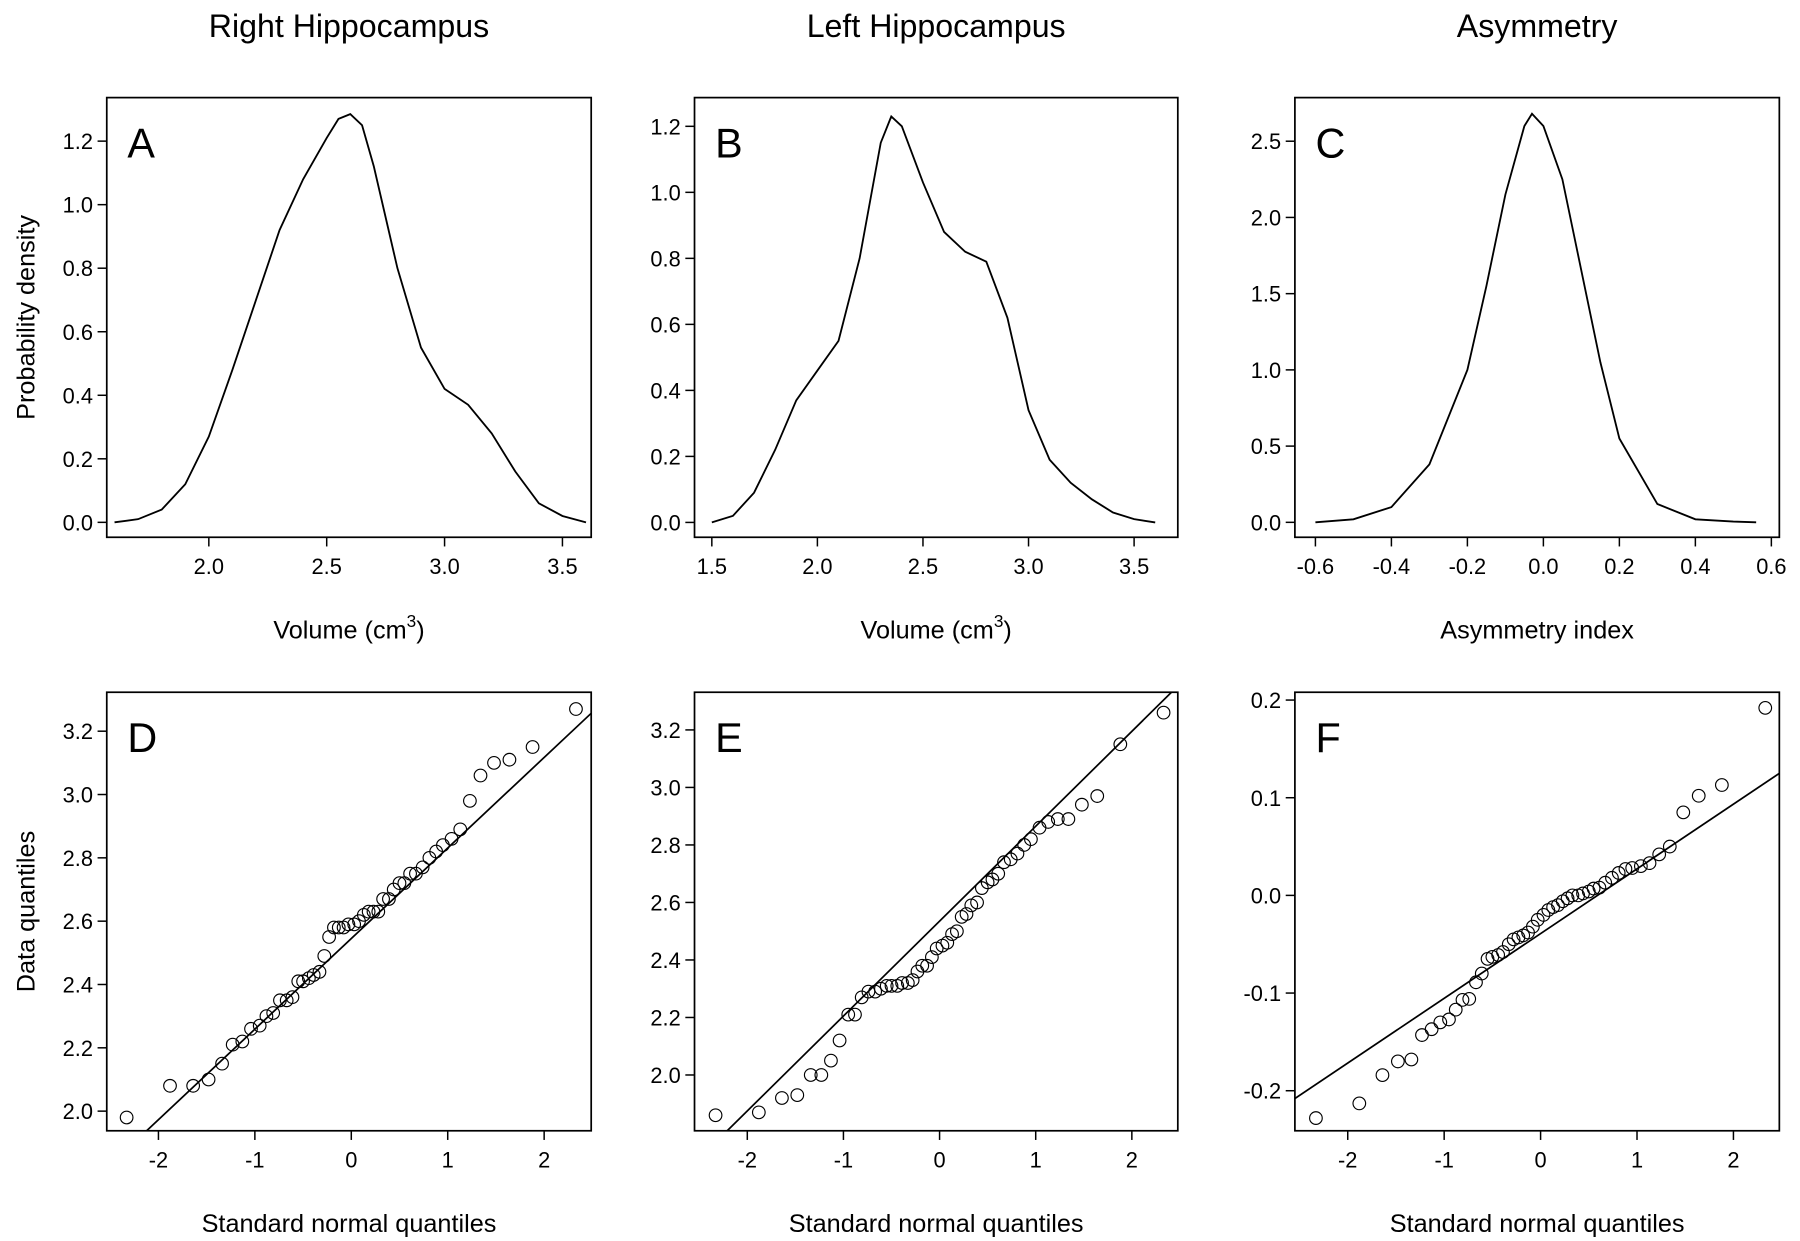 The width and height of the screenshot is (1800, 1241). What do you see at coordinates (1266, 141) in the screenshot?
I see `y-tick-label: 2.5` at bounding box center [1266, 141].